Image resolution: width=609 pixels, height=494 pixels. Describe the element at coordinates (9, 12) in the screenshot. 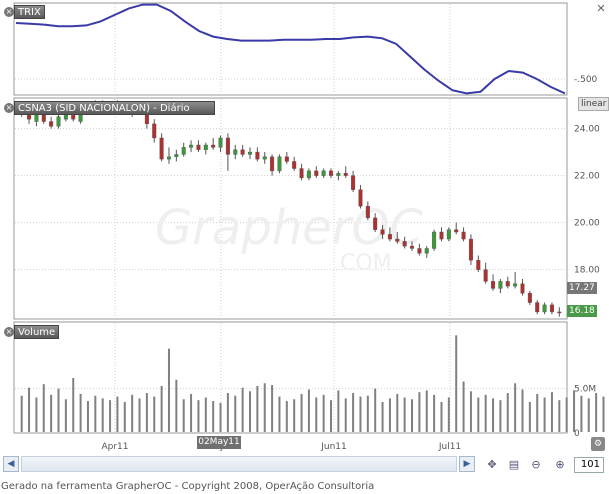

I see `trix-panel-close-icon: ×` at that location.